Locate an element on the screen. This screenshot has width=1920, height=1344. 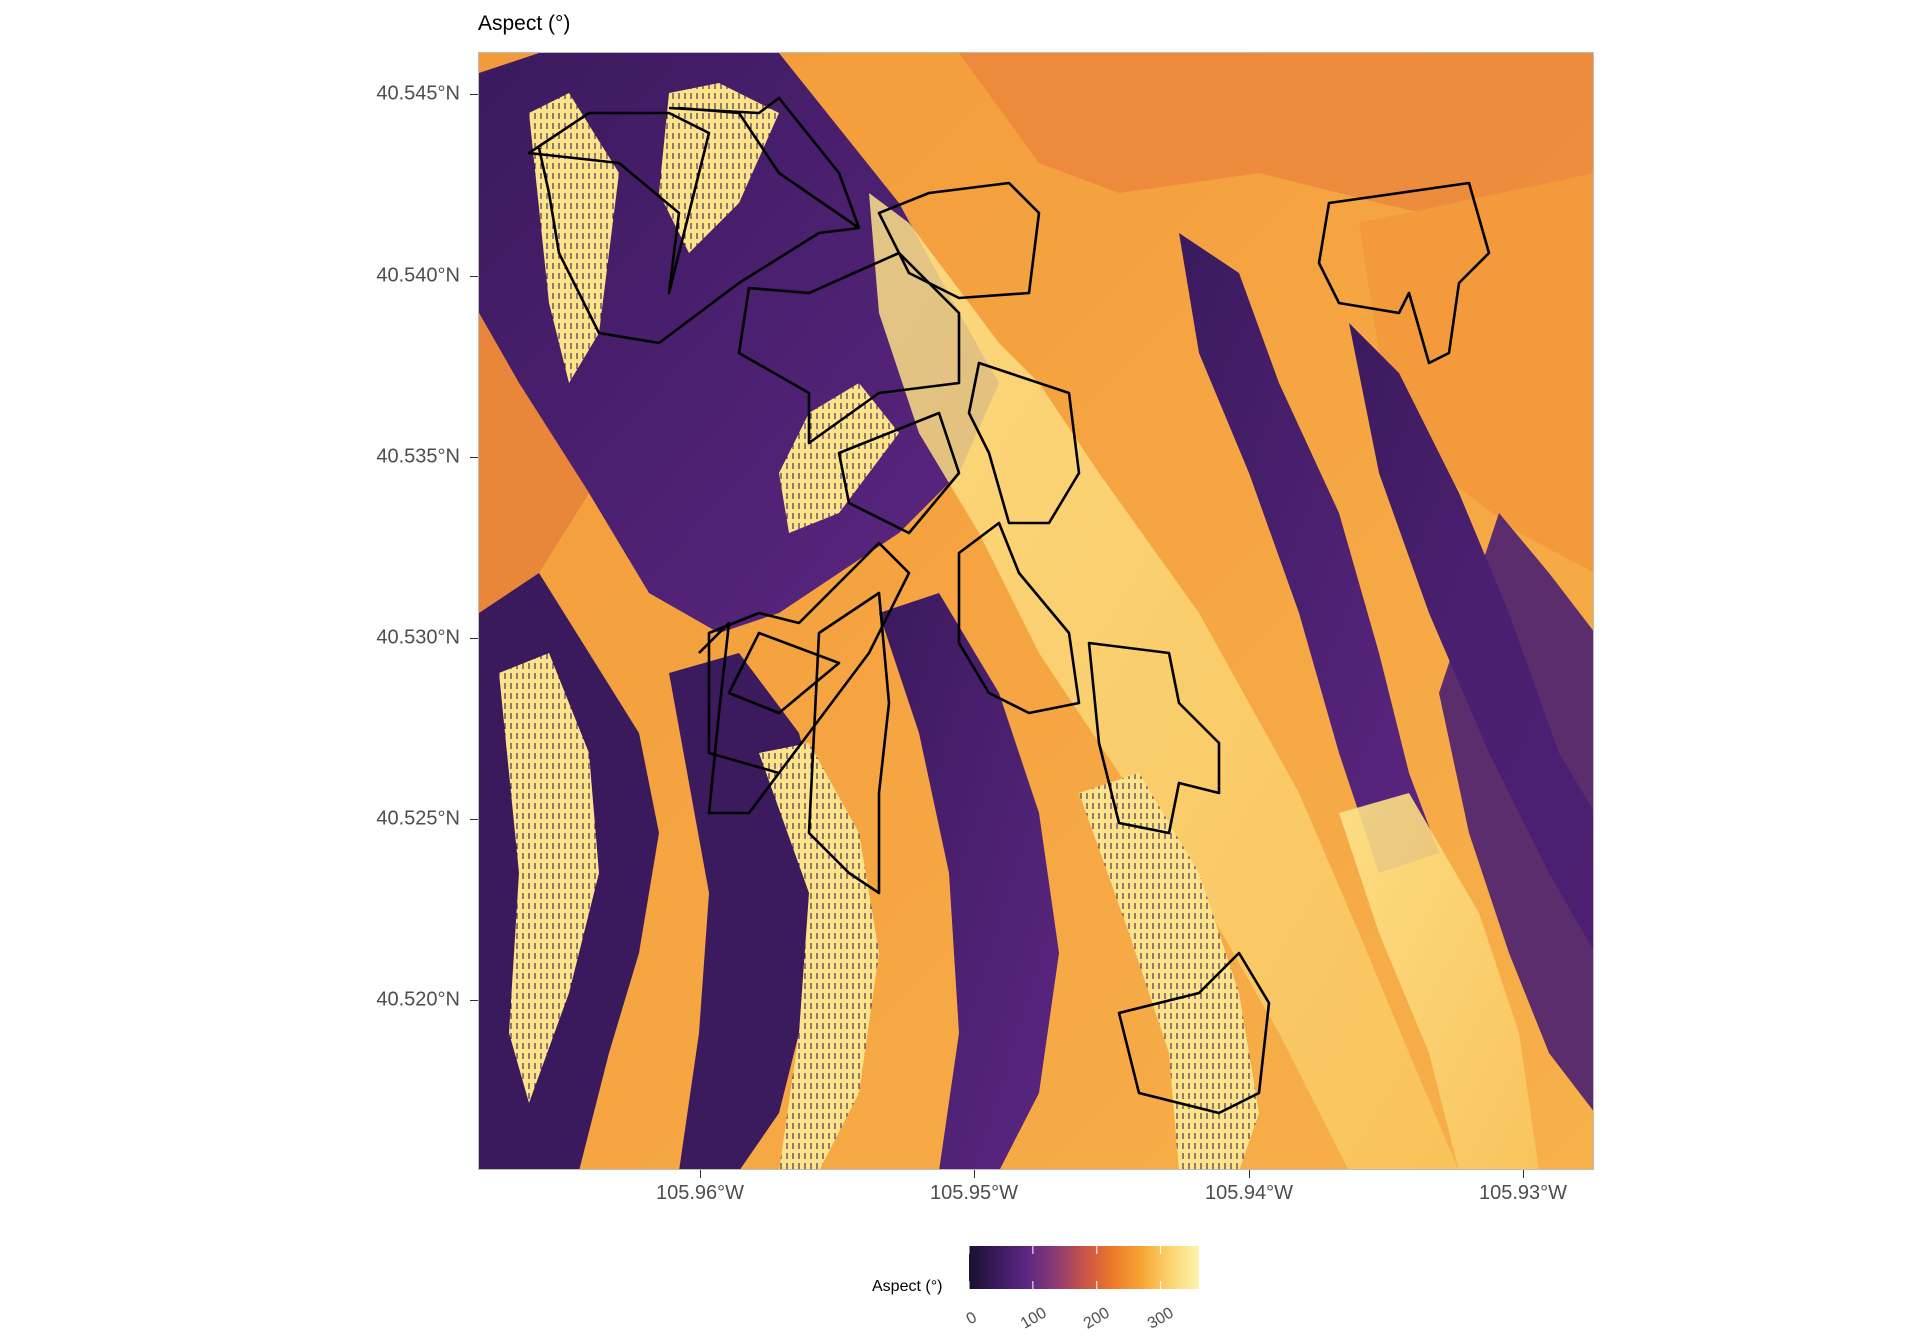
y-tick-label: 40.520°N is located at coordinates (418, 999).